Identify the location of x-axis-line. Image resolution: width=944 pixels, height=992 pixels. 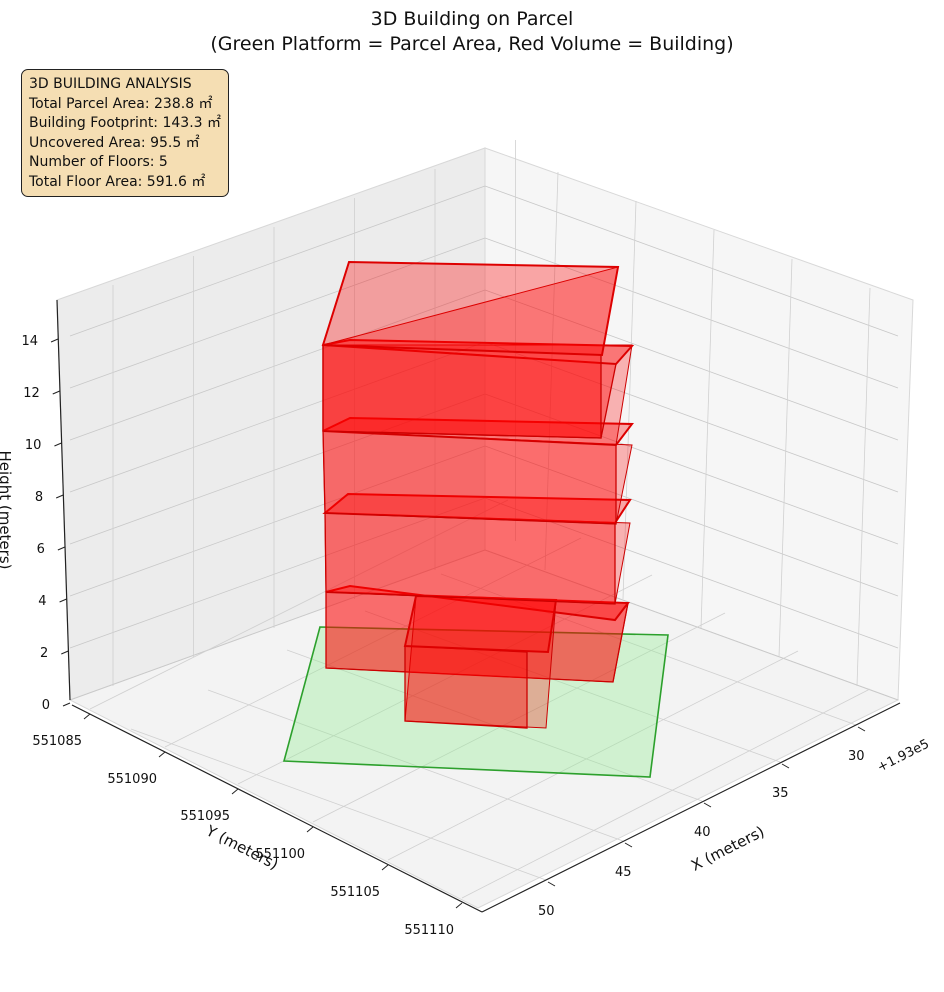
(691, 807).